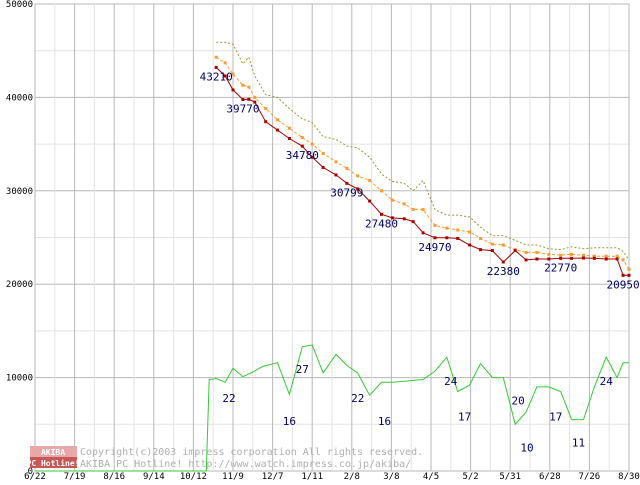  Describe the element at coordinates (30, 472) in the screenshot. I see `y-tick-label: 0` at that location.